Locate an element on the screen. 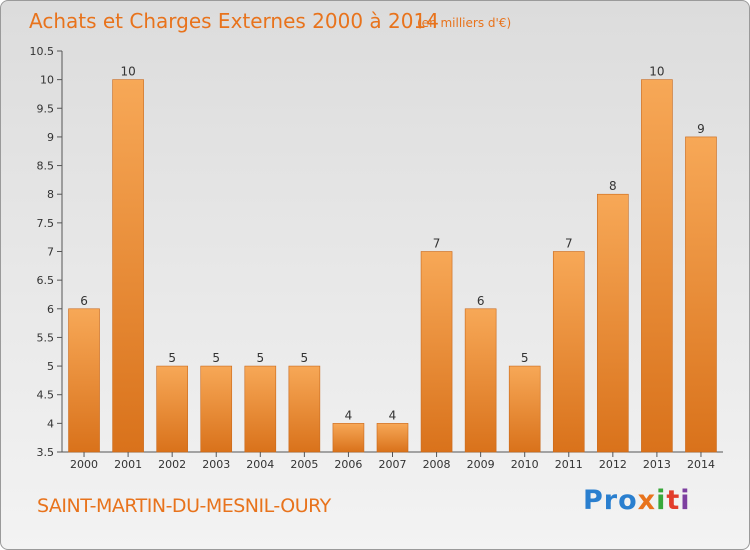  y-tick-label: 10 is located at coordinates (47, 80).